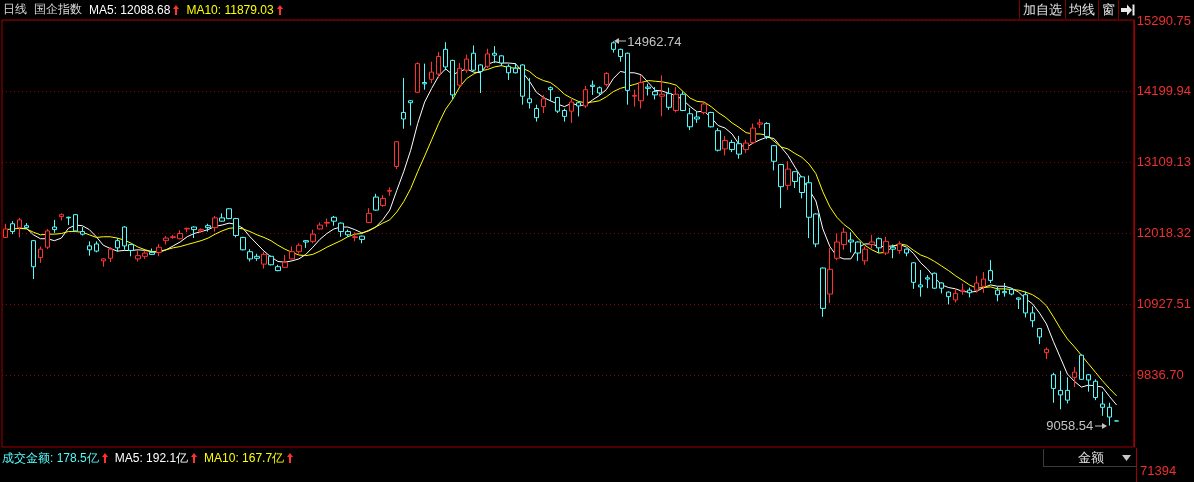 This screenshot has height=482, width=1194. What do you see at coordinates (244, 458) in the screenshot?
I see `text: MA10: 167.7亿` at bounding box center [244, 458].